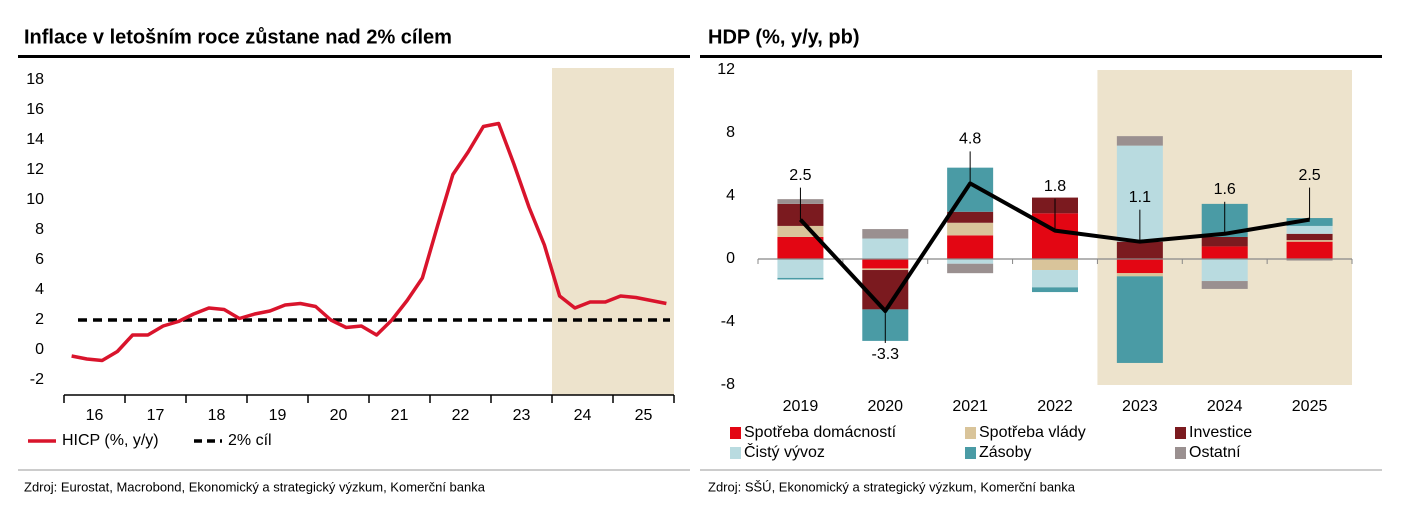 The image size is (1402, 516). Describe the element at coordinates (35, 79) in the screenshot. I see `y-tick-label: 18` at that location.